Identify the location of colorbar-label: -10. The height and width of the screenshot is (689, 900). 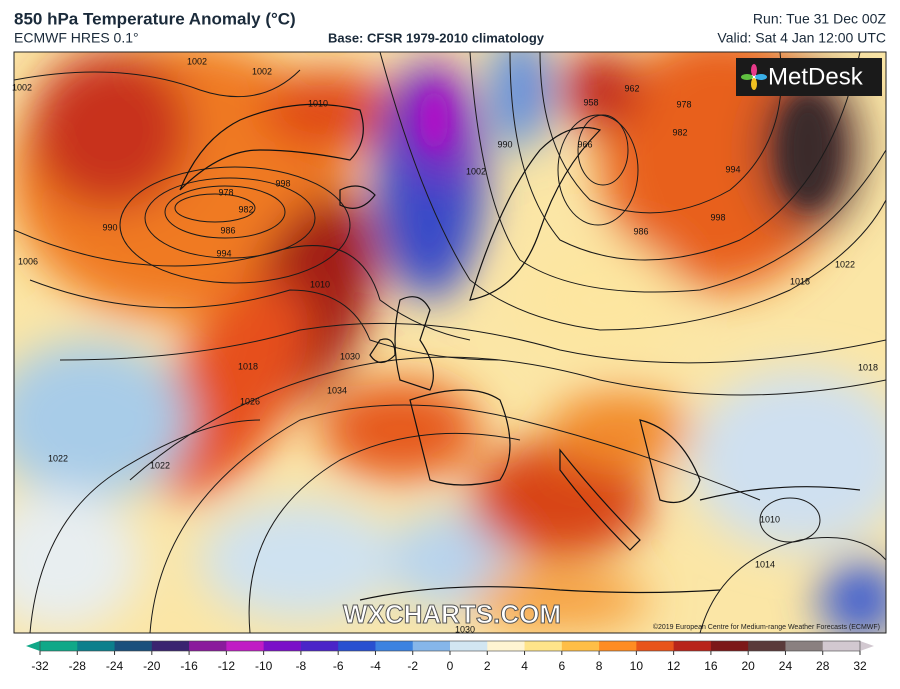
(264, 666).